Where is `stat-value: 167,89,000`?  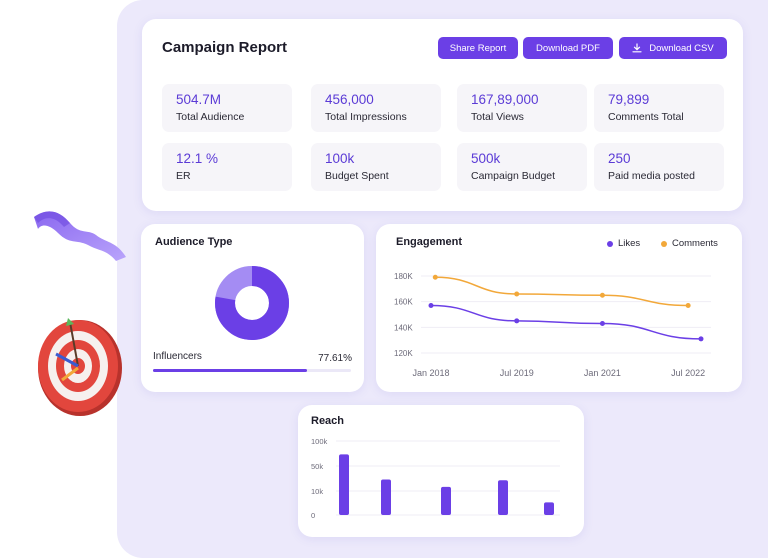
stat-value: 167,89,000 is located at coordinates (505, 99).